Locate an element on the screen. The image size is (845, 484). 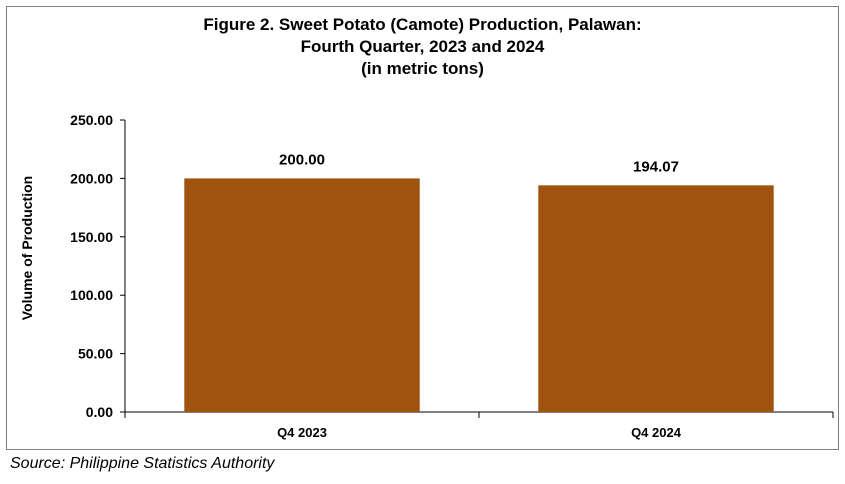
y-tick-label: 100.00 is located at coordinates (91, 295).